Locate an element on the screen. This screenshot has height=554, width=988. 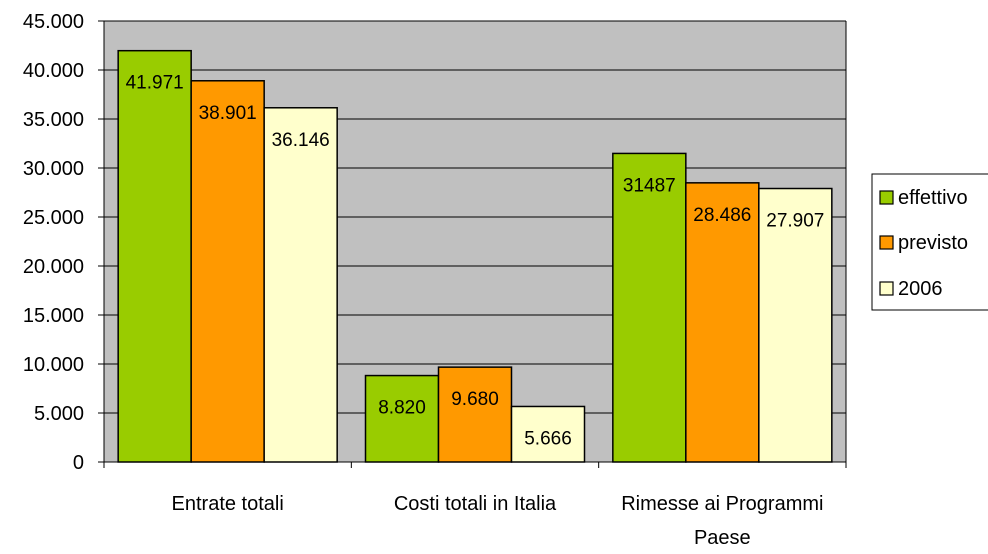
category-label-3: Paese is located at coordinates (722, 538).